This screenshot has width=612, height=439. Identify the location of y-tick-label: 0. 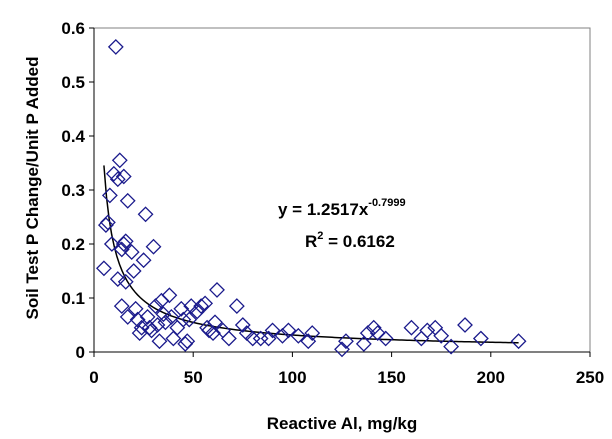
(80, 352).